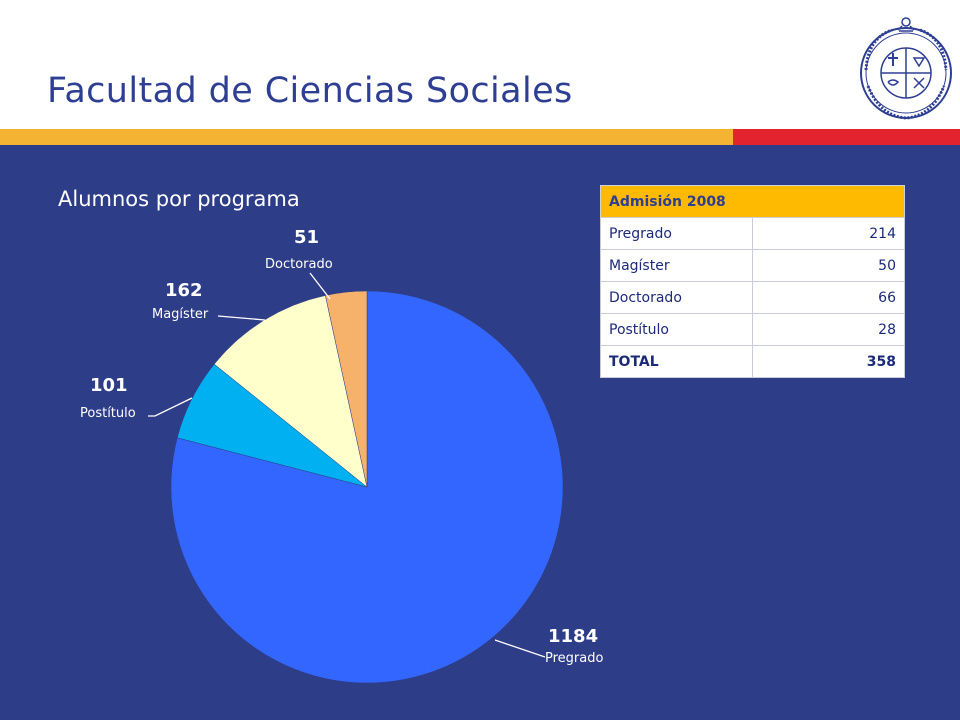  What do you see at coordinates (676, 297) in the screenshot?
I see `table-cell-label: Doctorado` at bounding box center [676, 297].